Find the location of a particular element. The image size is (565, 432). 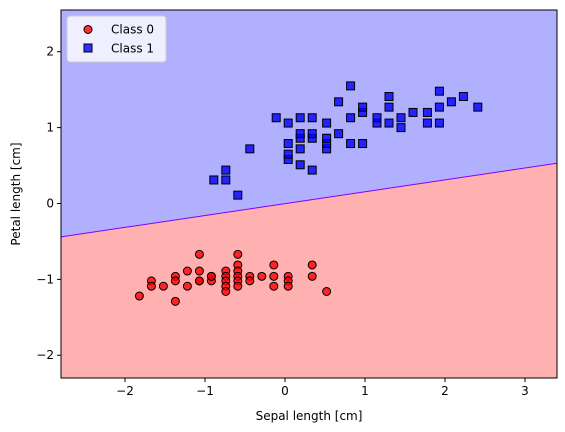

x-tick-label: 1 is located at coordinates (365, 391).